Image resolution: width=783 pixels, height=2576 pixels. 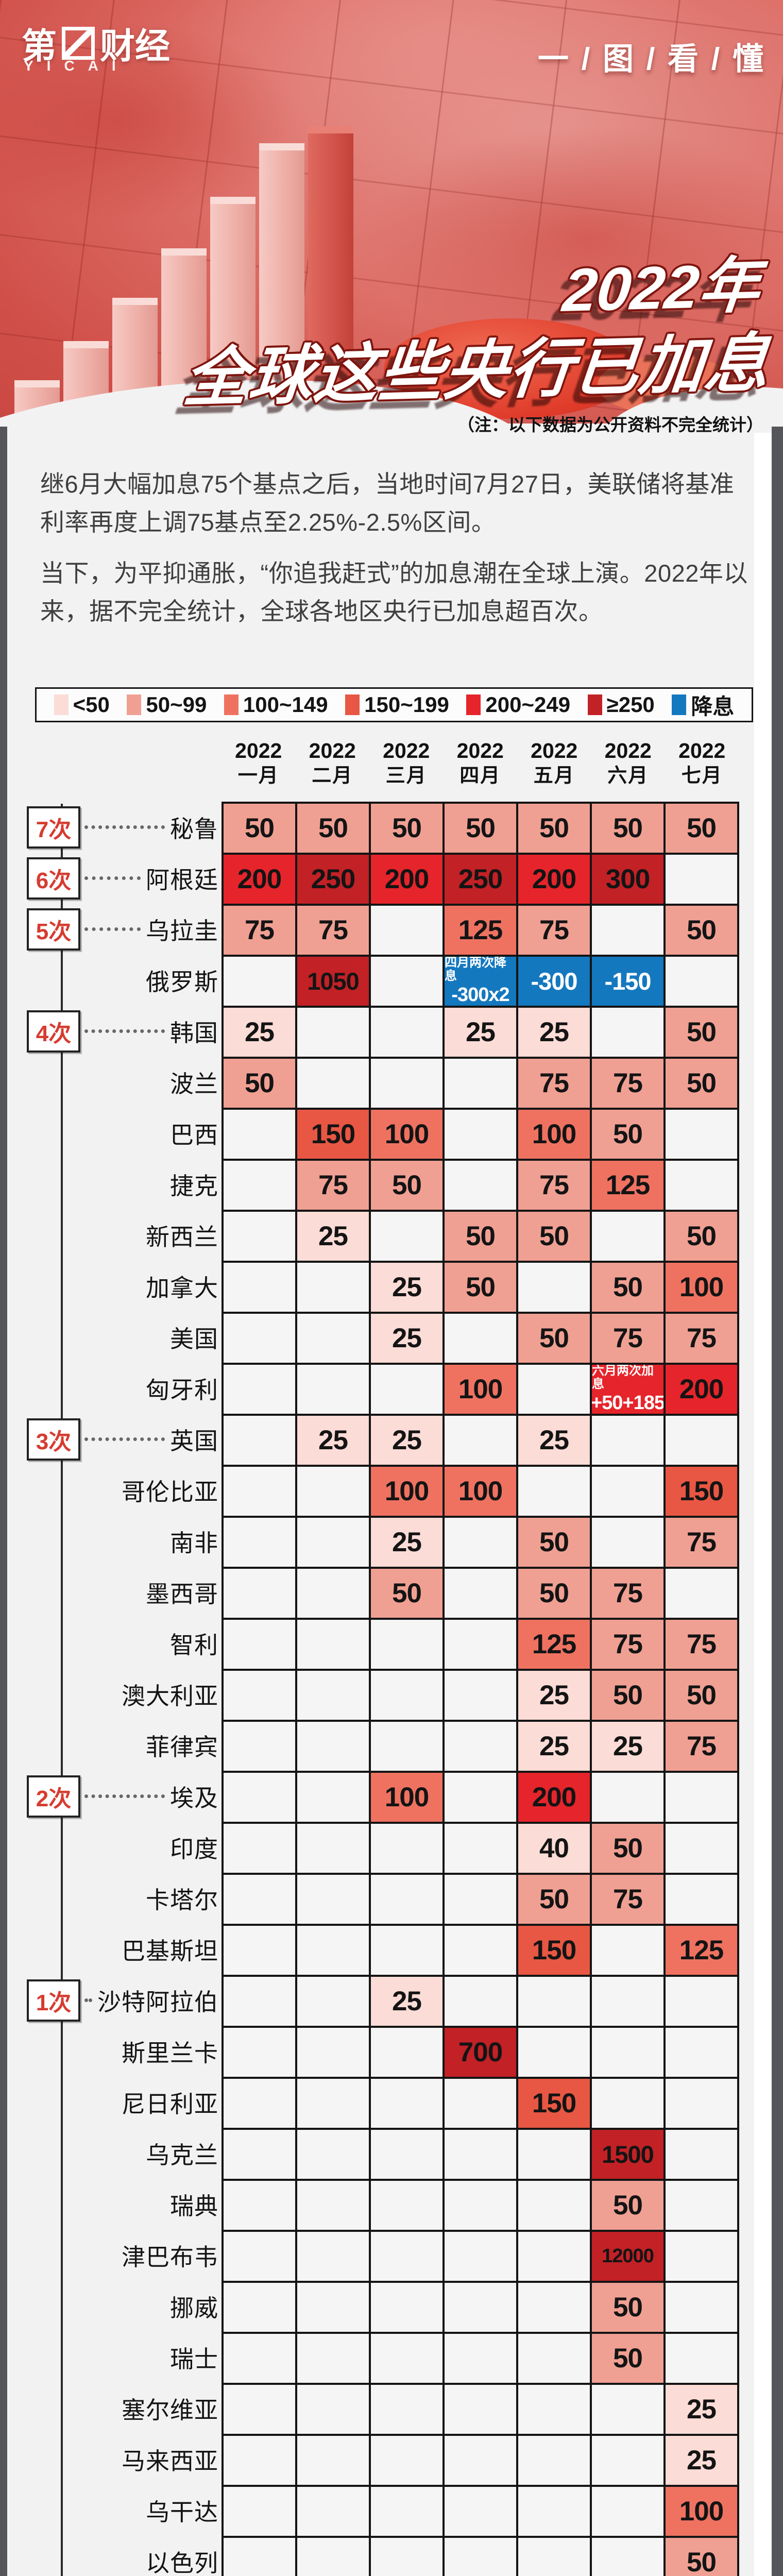 I want to click on legend-swatch, so click(x=352, y=704).